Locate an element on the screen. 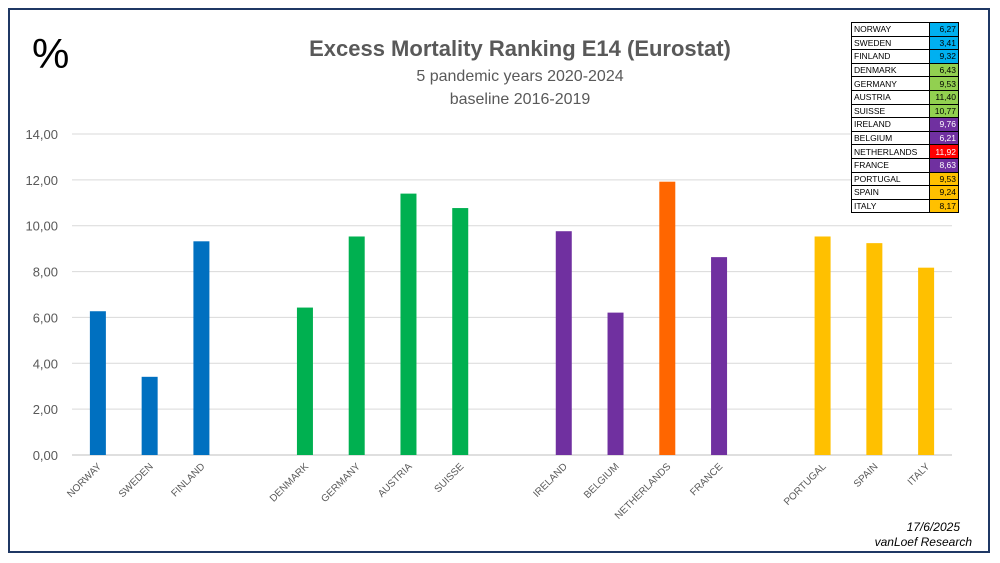 The image size is (1000, 563). footer-author: vanLoef Research is located at coordinates (923, 542).